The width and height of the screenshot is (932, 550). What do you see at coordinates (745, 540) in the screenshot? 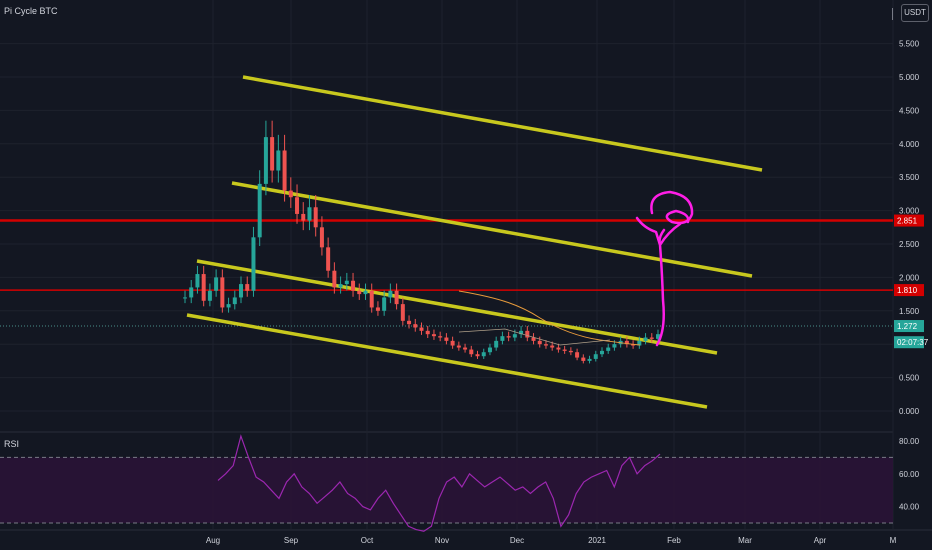
I see `time-tick-label: Mar` at bounding box center [745, 540].